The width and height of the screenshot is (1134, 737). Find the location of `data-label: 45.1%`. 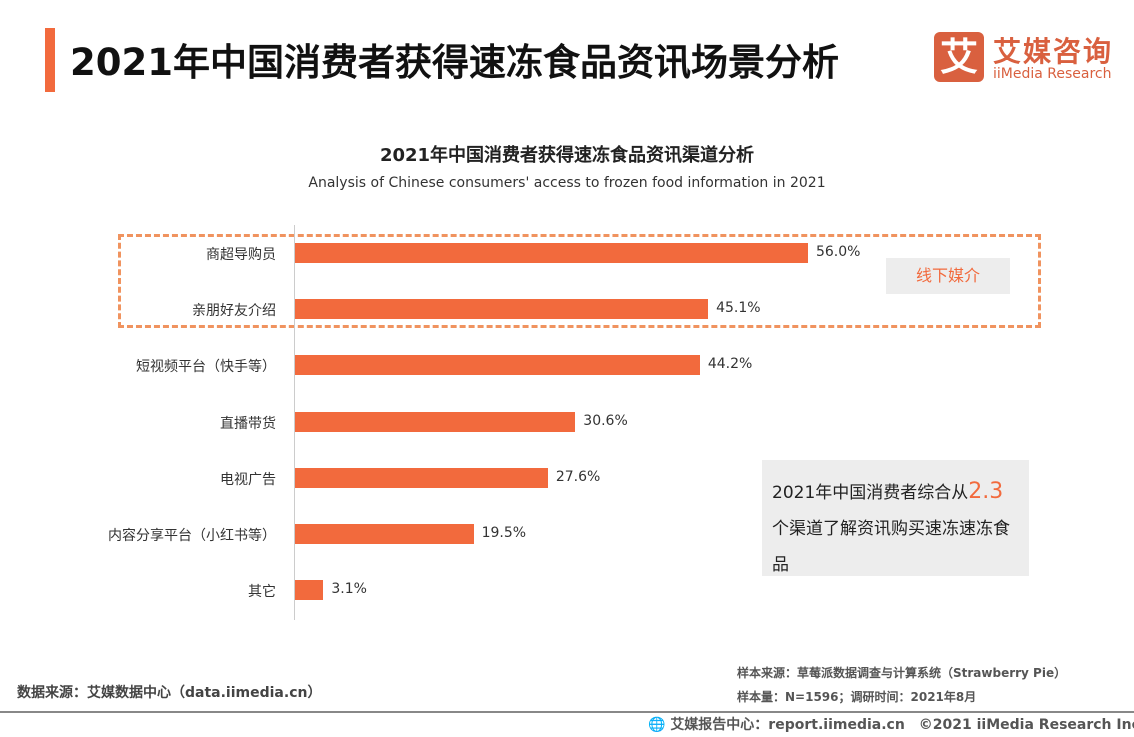

data-label: 45.1% is located at coordinates (738, 308).